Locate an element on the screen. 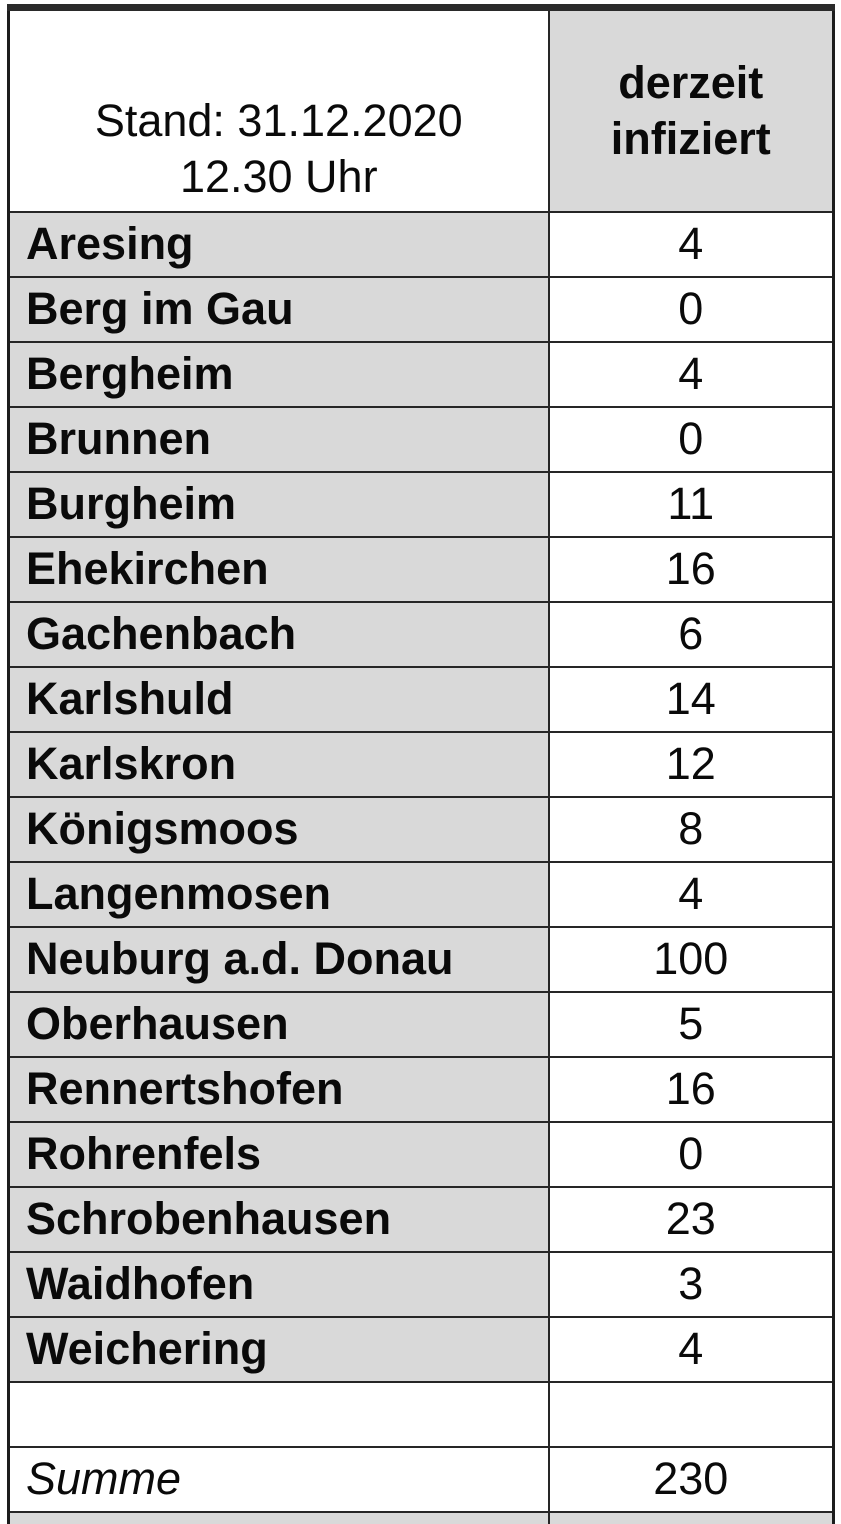  table-row: Aresing 4 is located at coordinates (421, 244).